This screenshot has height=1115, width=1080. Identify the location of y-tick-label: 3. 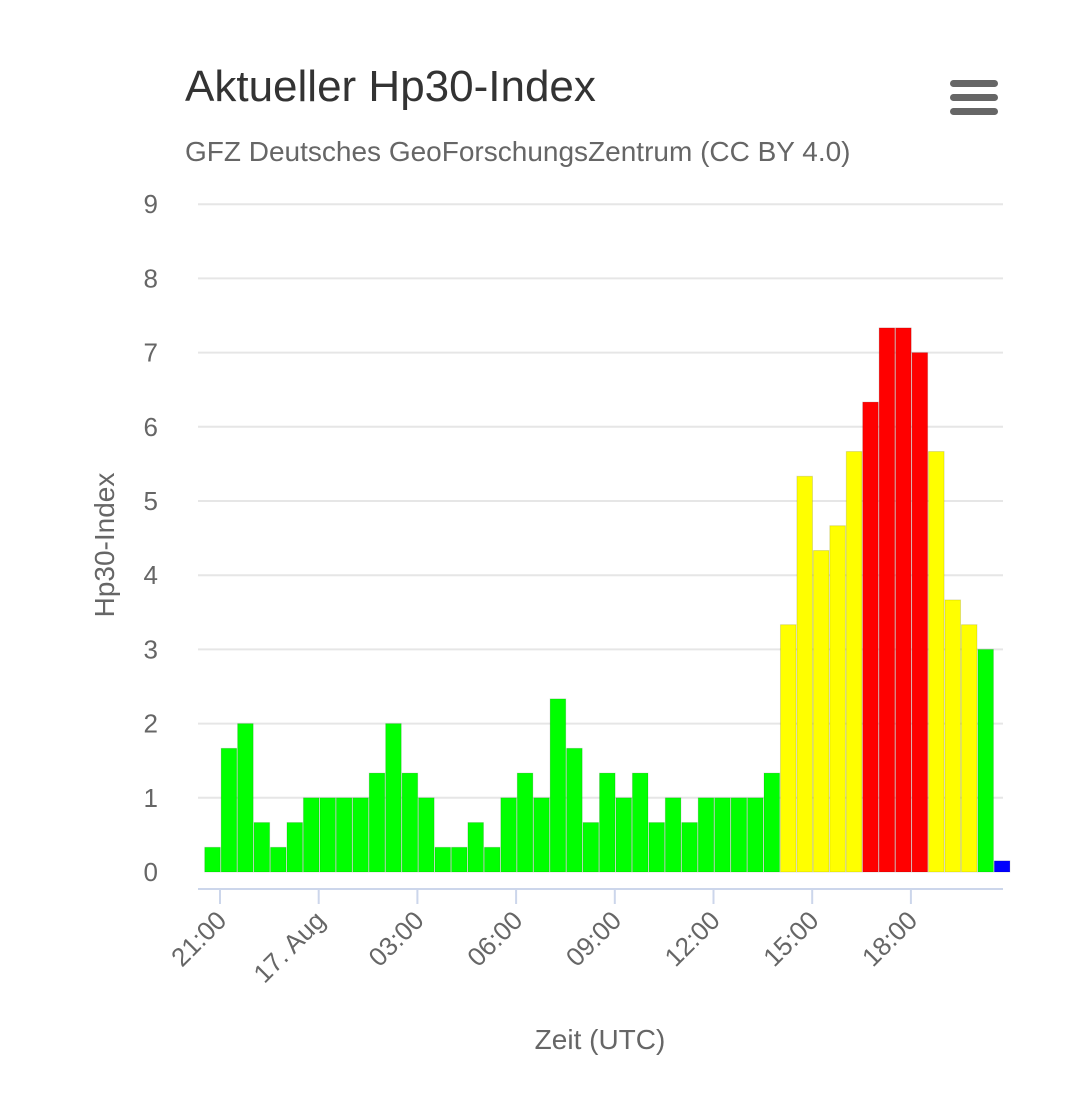
(151, 649).